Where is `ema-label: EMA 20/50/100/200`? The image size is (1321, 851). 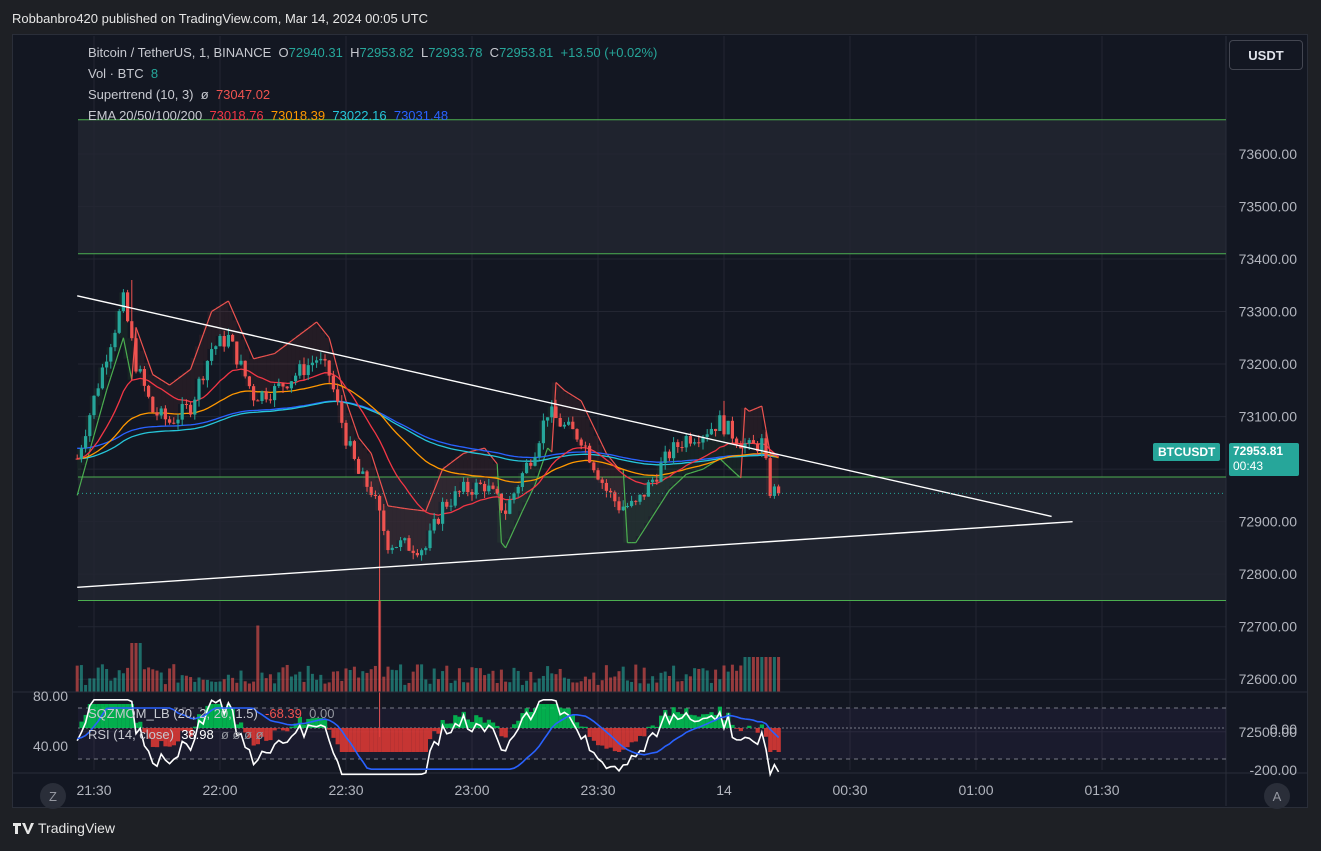
ema-label: EMA 20/50/100/200 is located at coordinates (145, 115).